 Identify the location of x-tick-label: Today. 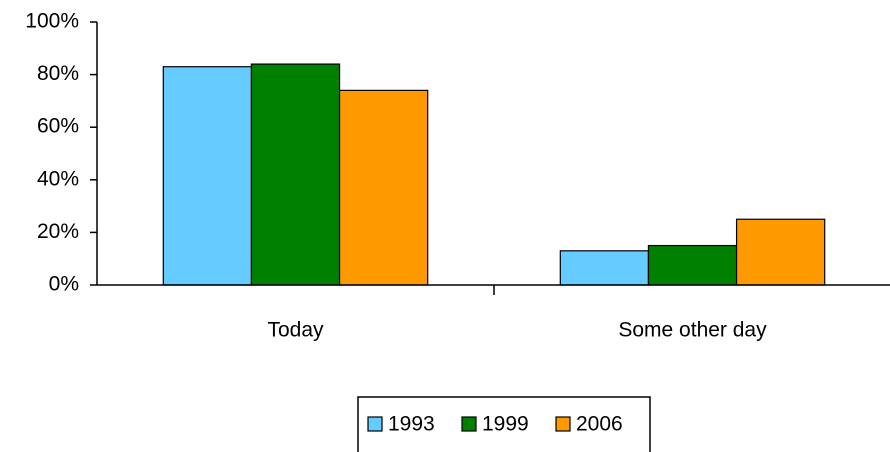
(295, 330).